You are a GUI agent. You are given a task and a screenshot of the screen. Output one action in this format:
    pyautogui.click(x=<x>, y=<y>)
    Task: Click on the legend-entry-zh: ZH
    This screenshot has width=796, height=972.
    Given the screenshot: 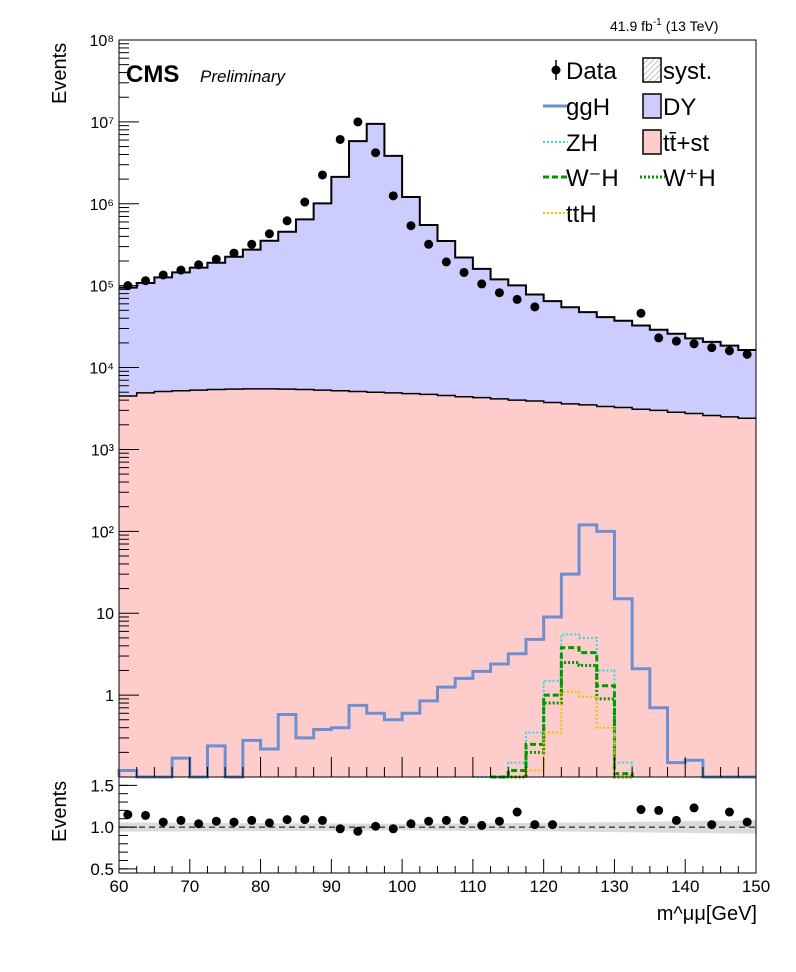 What is the action you would take?
    pyautogui.click(x=570, y=143)
    